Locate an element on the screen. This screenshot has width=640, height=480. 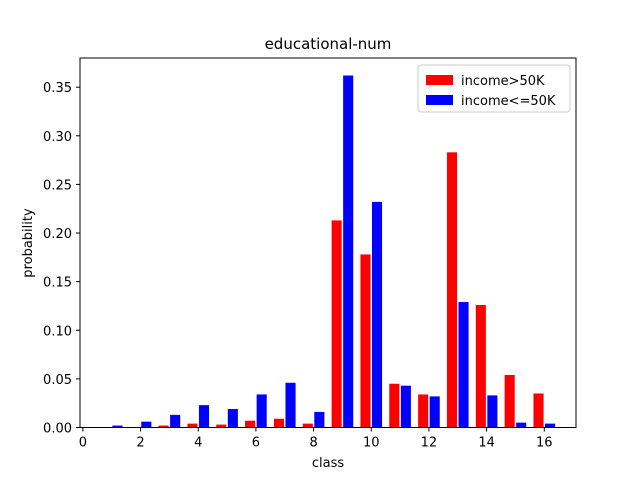
x-tick-label: 14 is located at coordinates (486, 443).